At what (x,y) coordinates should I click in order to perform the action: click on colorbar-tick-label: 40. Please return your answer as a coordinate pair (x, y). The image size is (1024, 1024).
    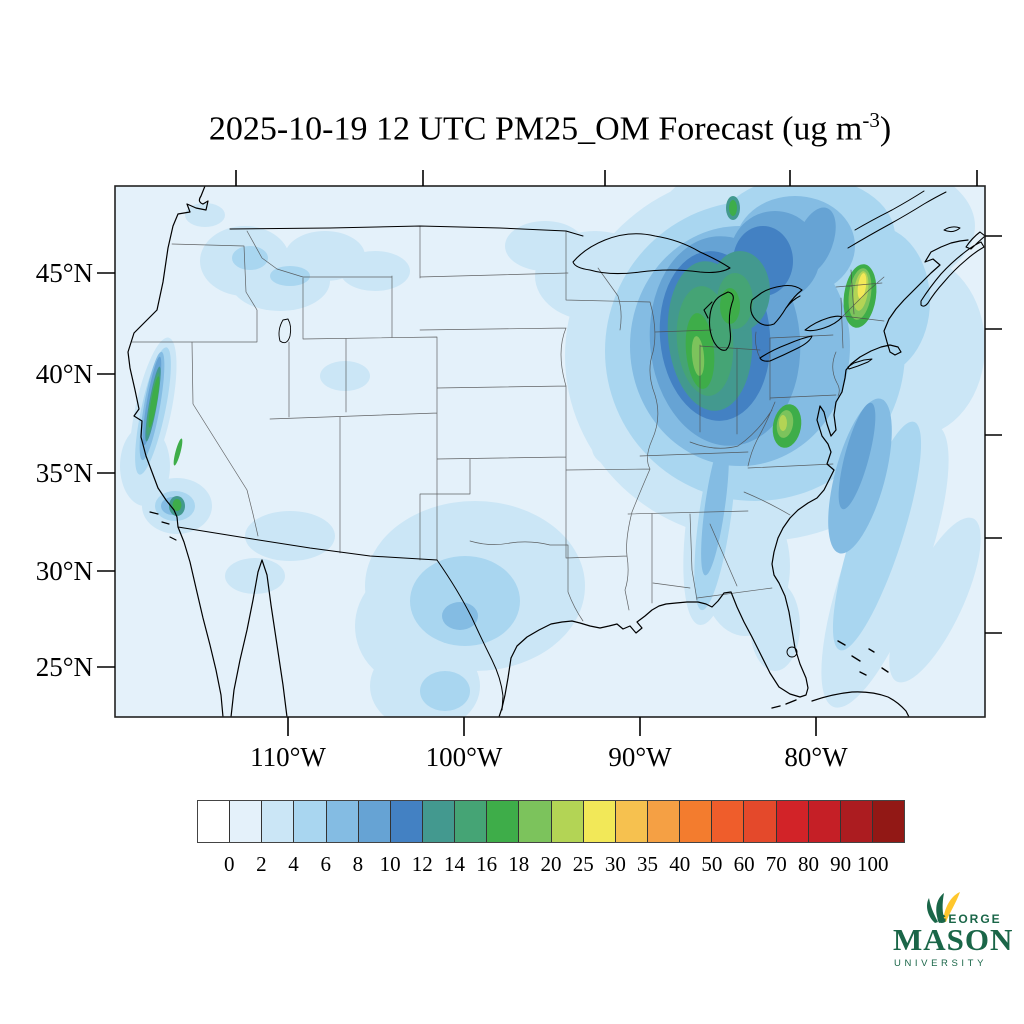
    Looking at the image, I should click on (680, 864).